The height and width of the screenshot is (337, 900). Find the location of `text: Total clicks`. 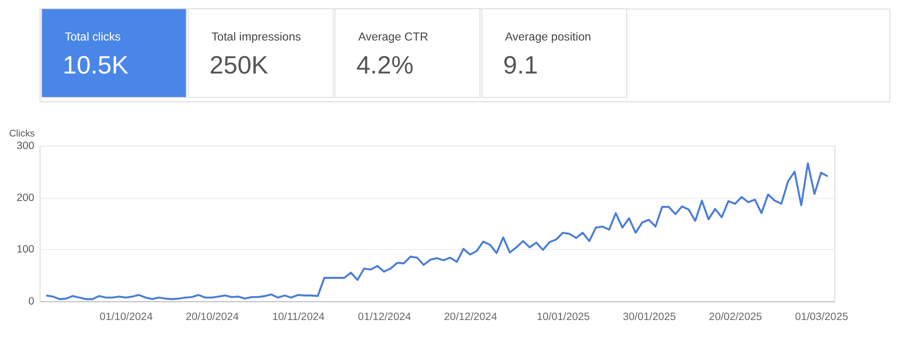

text: Total clicks is located at coordinates (92, 37).